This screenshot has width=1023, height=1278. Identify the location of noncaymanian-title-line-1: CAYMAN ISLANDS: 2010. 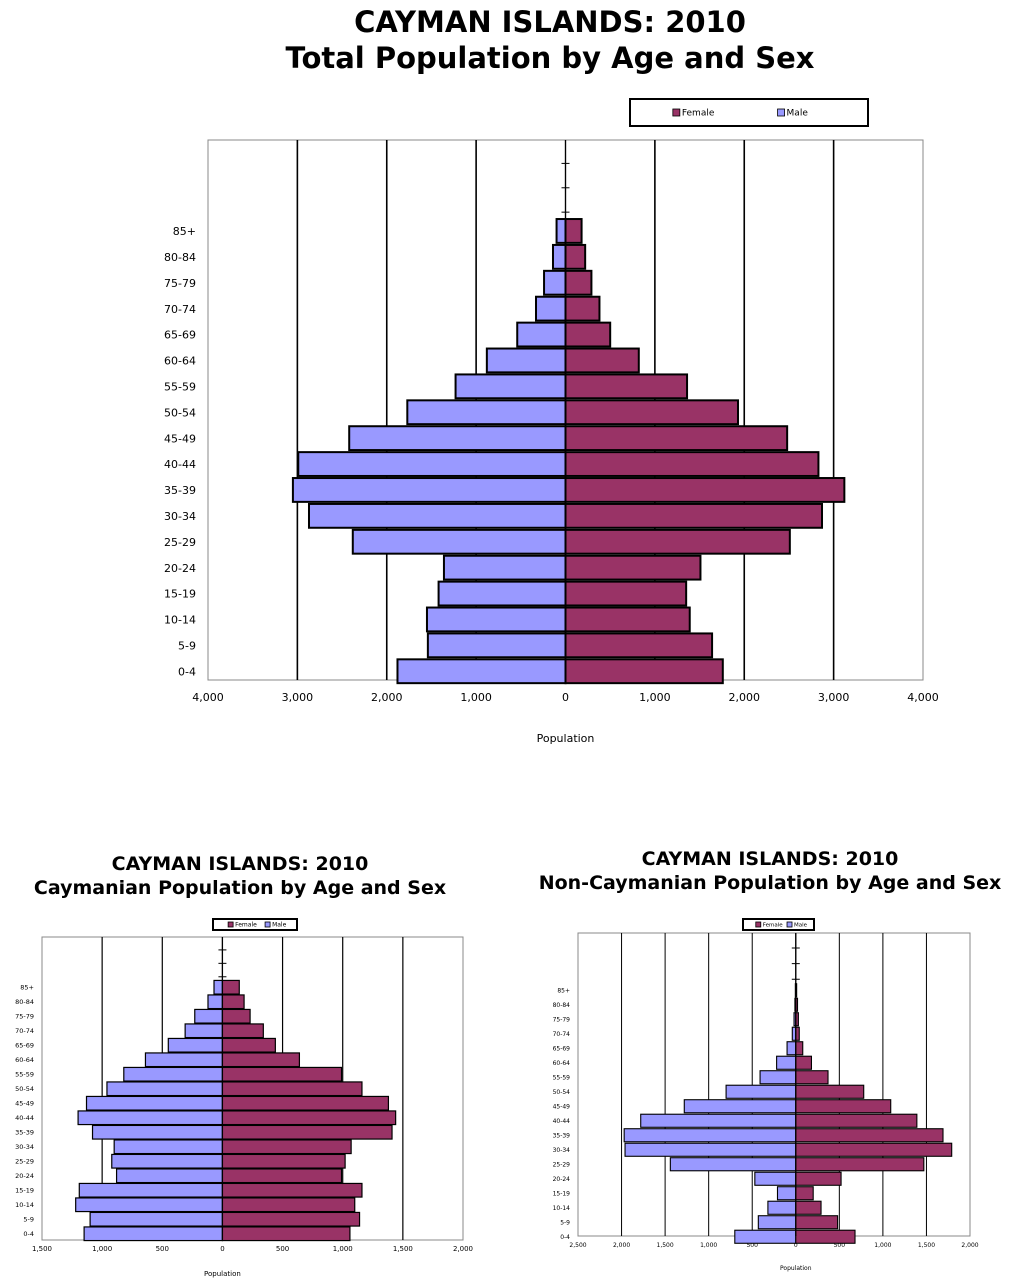
(770, 859).